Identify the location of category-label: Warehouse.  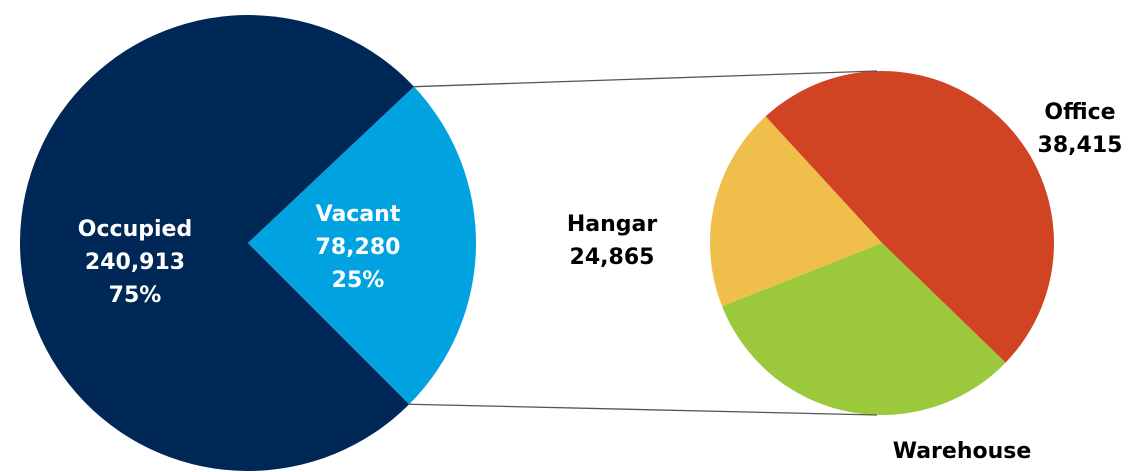
(962, 451).